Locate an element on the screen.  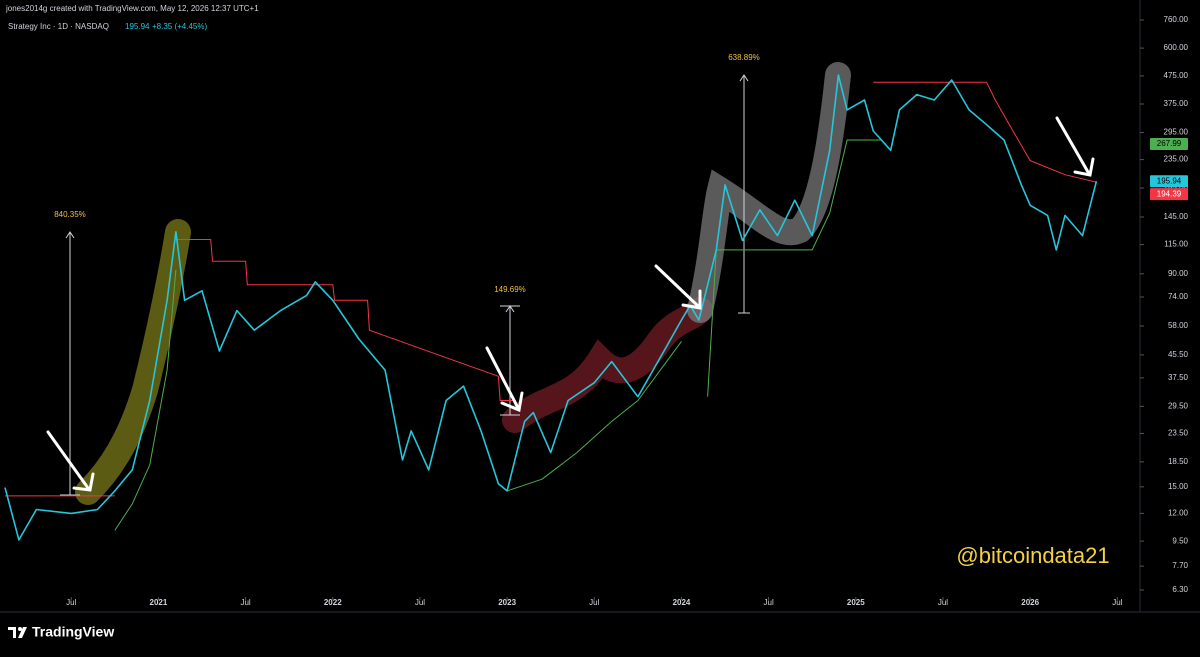
x-tick-label: 2023 is located at coordinates (507, 602).